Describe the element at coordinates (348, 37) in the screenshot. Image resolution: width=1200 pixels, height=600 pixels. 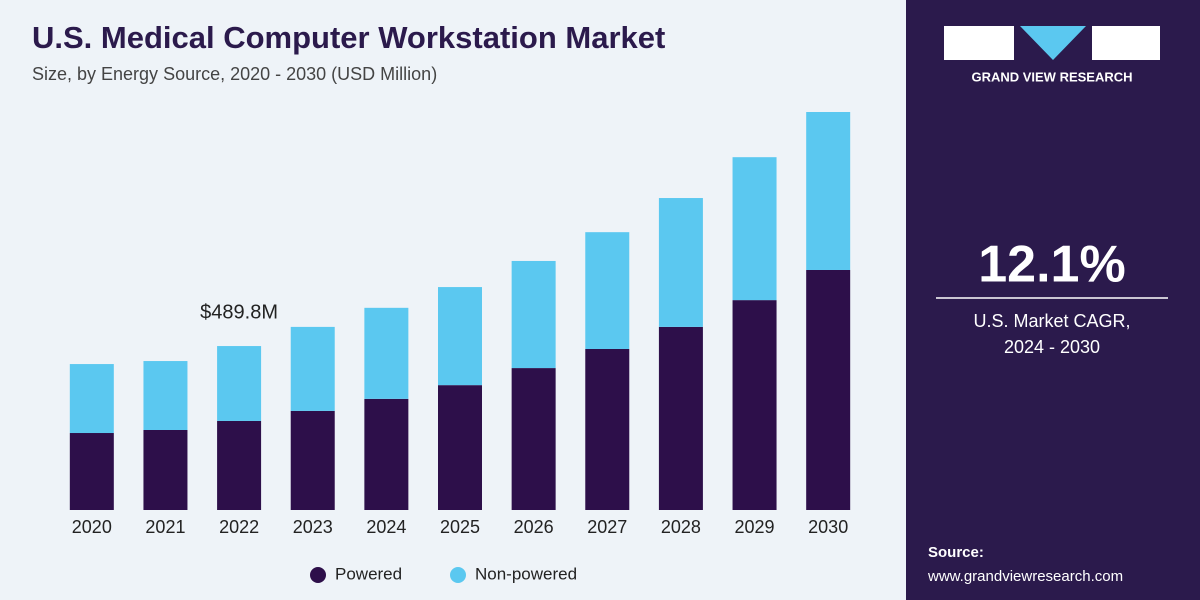
I see `chart-title: U.S. Medical Computer Workstation Market` at that location.